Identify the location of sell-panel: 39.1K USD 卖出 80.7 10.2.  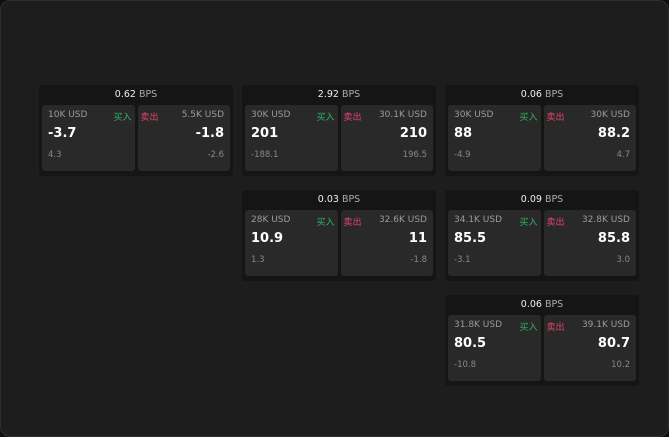
(589, 348).